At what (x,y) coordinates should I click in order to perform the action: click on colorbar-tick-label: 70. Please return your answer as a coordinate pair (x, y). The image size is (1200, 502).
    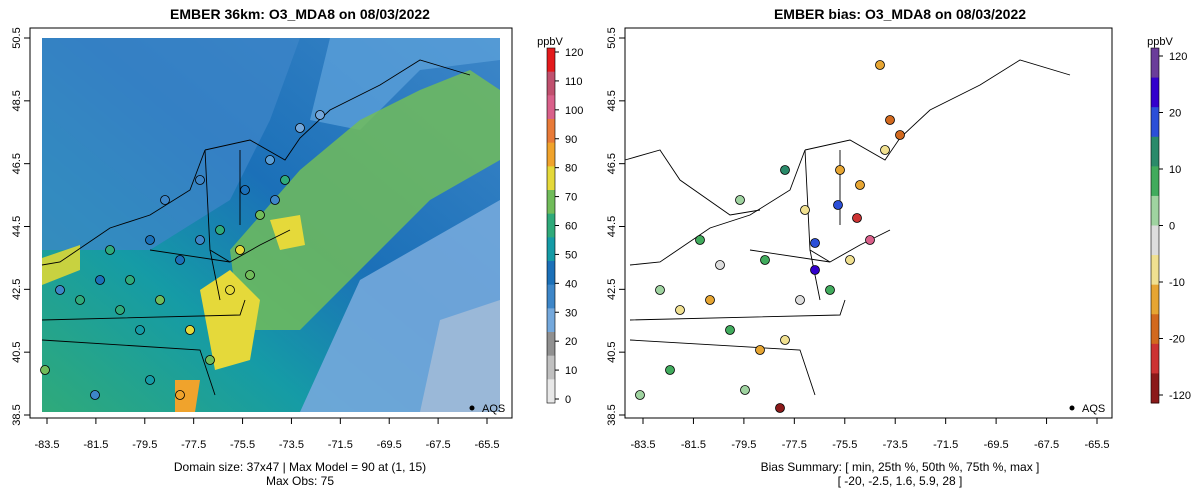
    Looking at the image, I should click on (571, 198).